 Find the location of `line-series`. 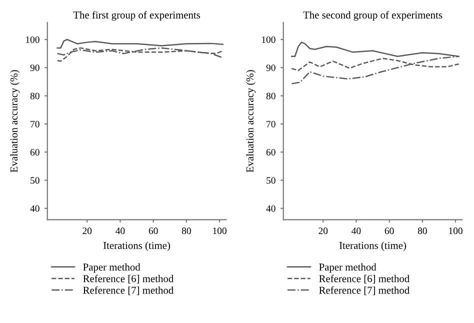

line-series is located at coordinates (140, 54).